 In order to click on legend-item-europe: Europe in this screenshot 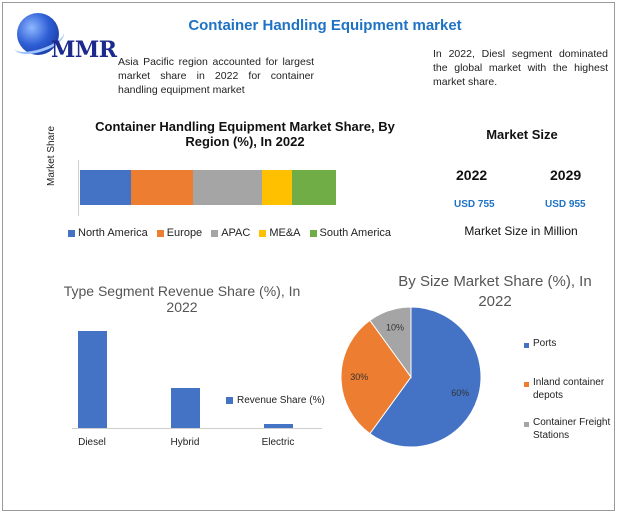, I will do `click(179, 233)`.